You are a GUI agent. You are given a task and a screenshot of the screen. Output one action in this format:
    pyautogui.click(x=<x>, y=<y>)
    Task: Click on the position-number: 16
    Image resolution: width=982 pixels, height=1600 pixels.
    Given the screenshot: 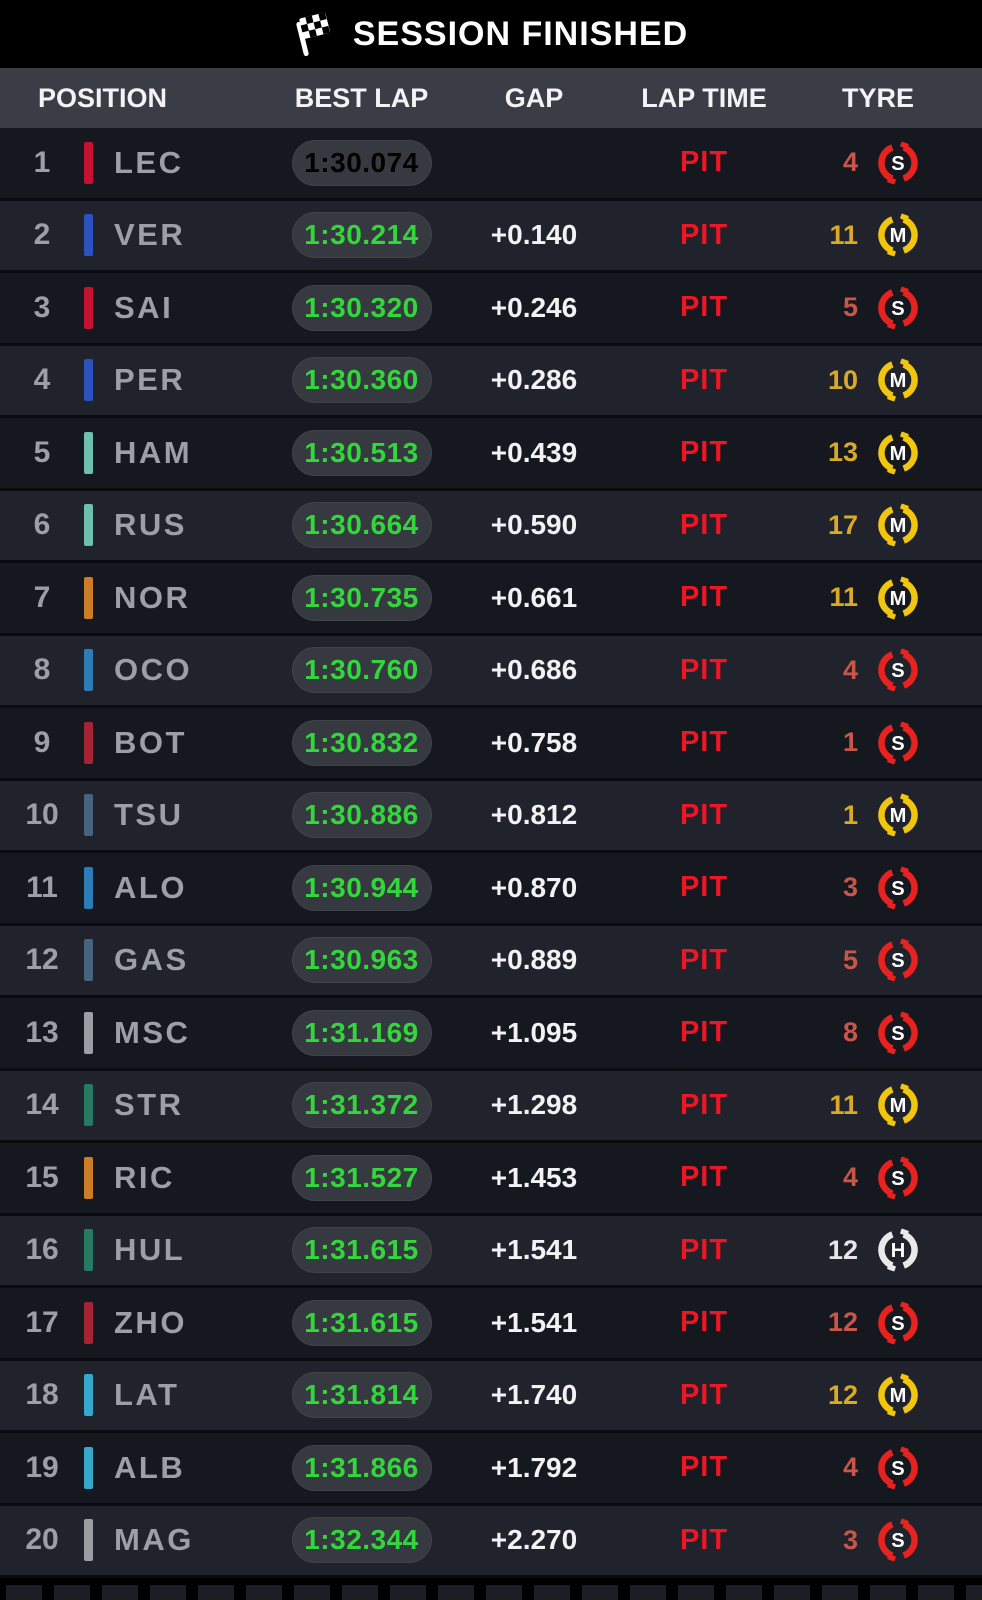 What is the action you would take?
    pyautogui.click(x=42, y=1250)
    